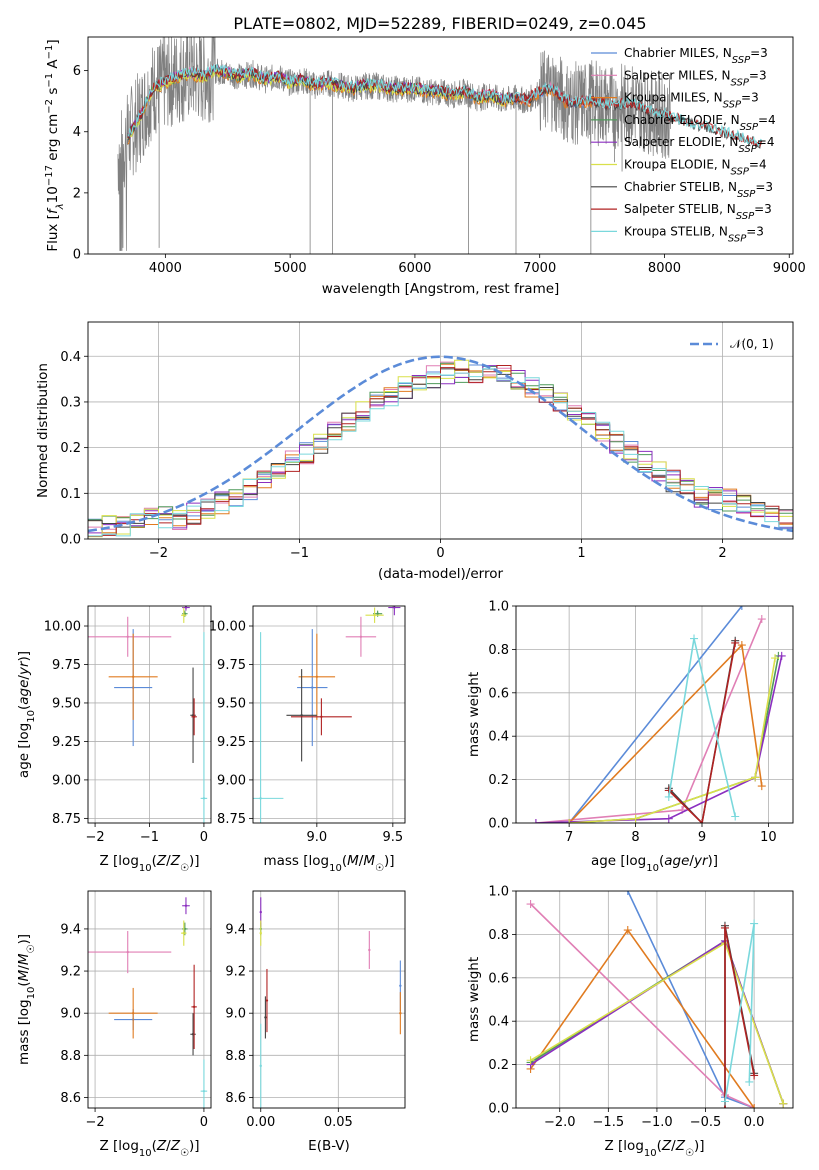  I want to click on label-part: −17, so click(49, 175).